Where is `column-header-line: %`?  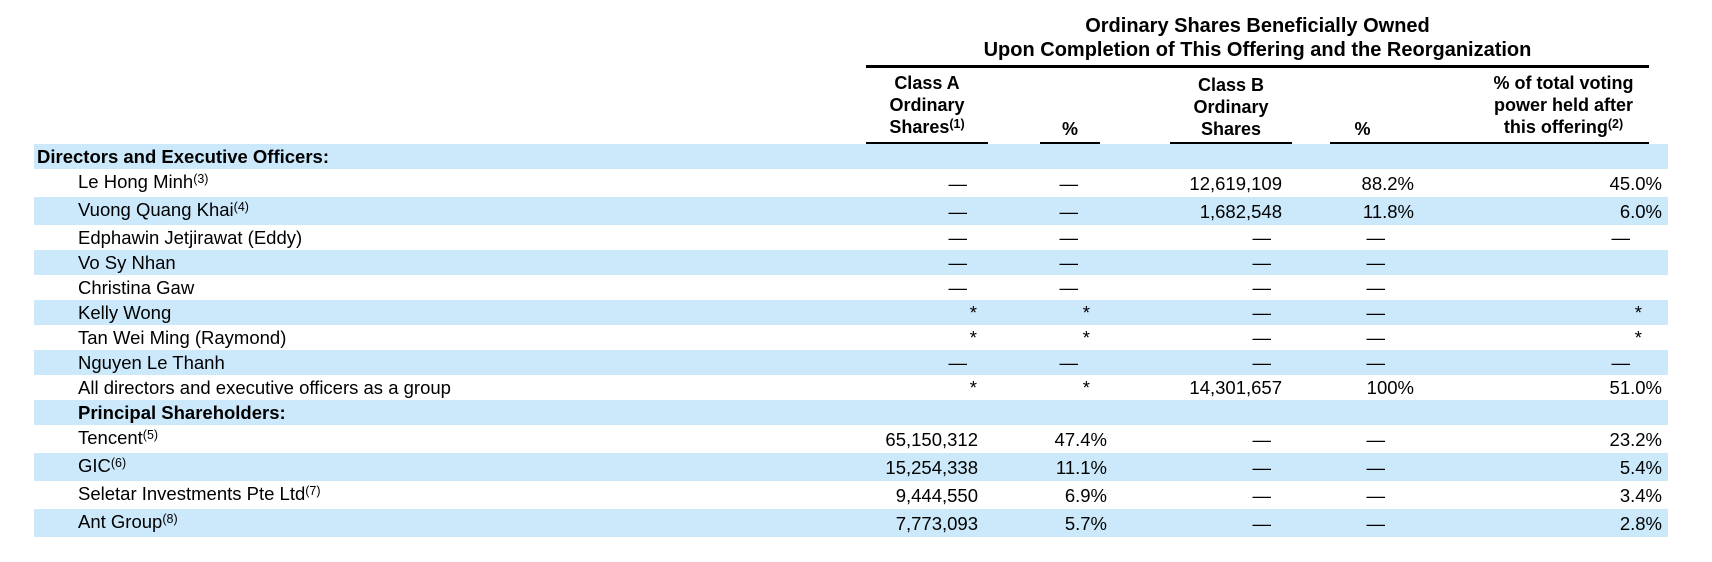
column-header-line: % is located at coordinates (1069, 129).